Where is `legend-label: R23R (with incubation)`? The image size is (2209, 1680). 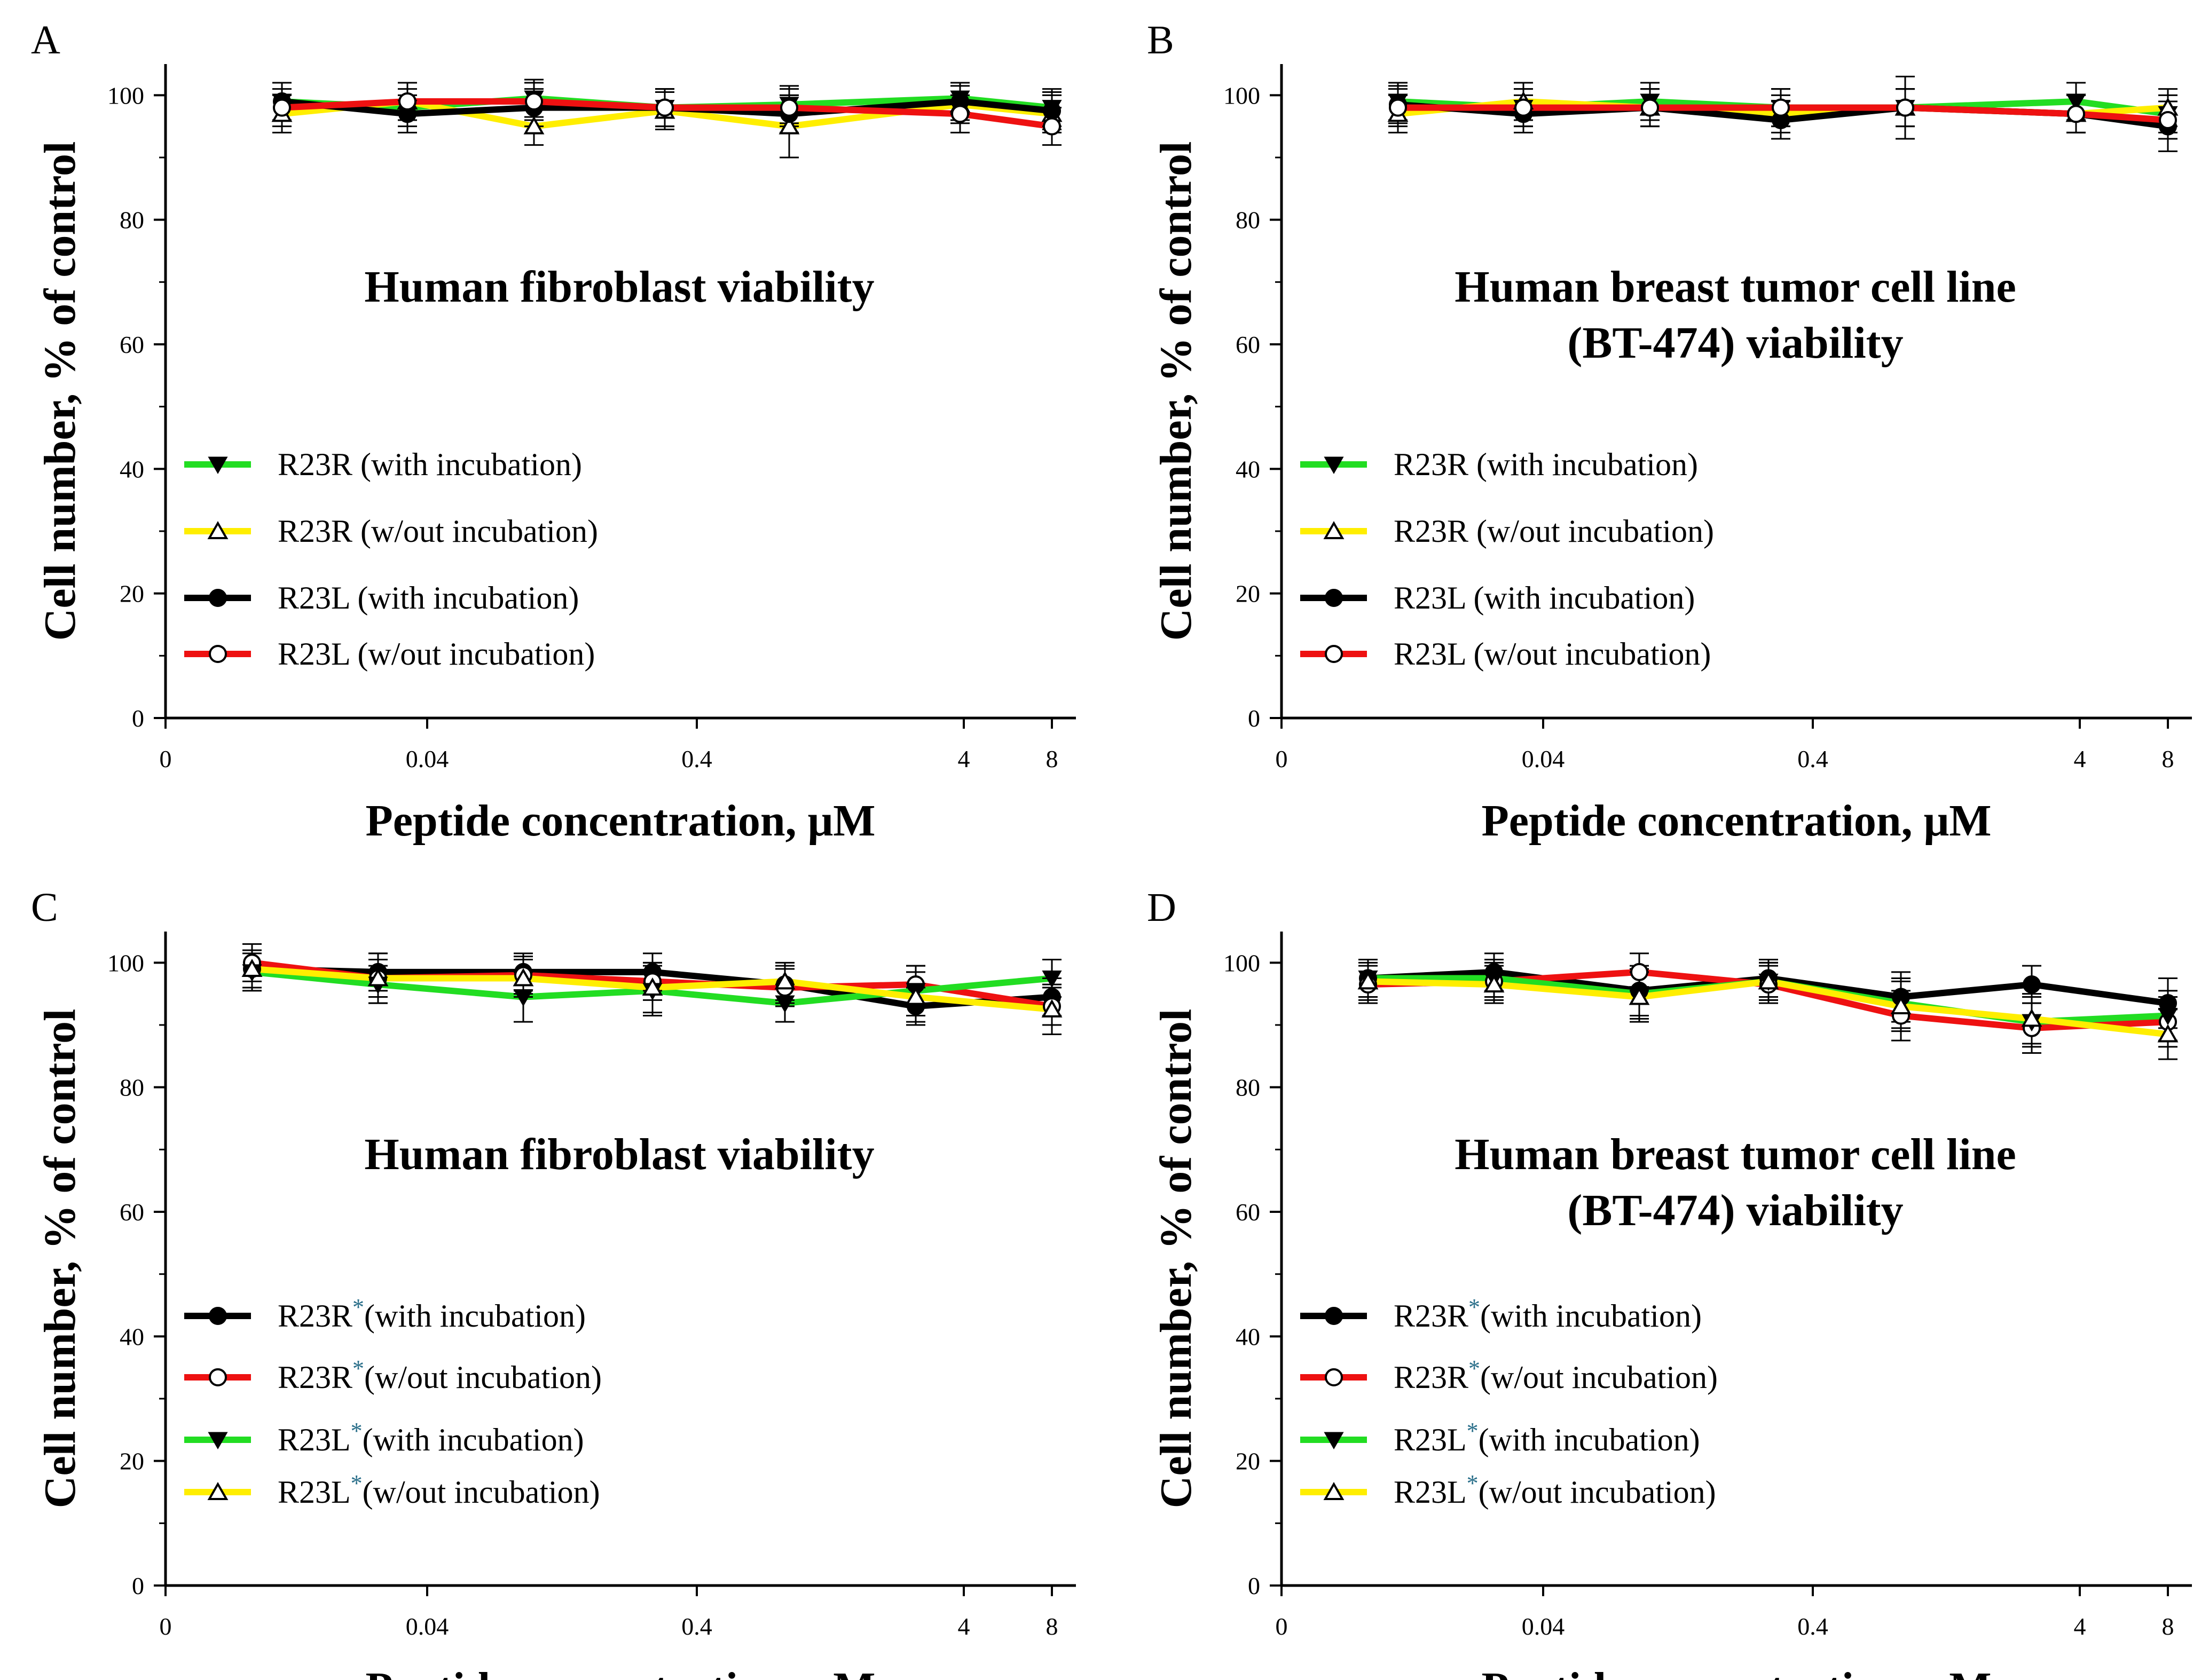 legend-label: R23R (with incubation) is located at coordinates (1546, 464).